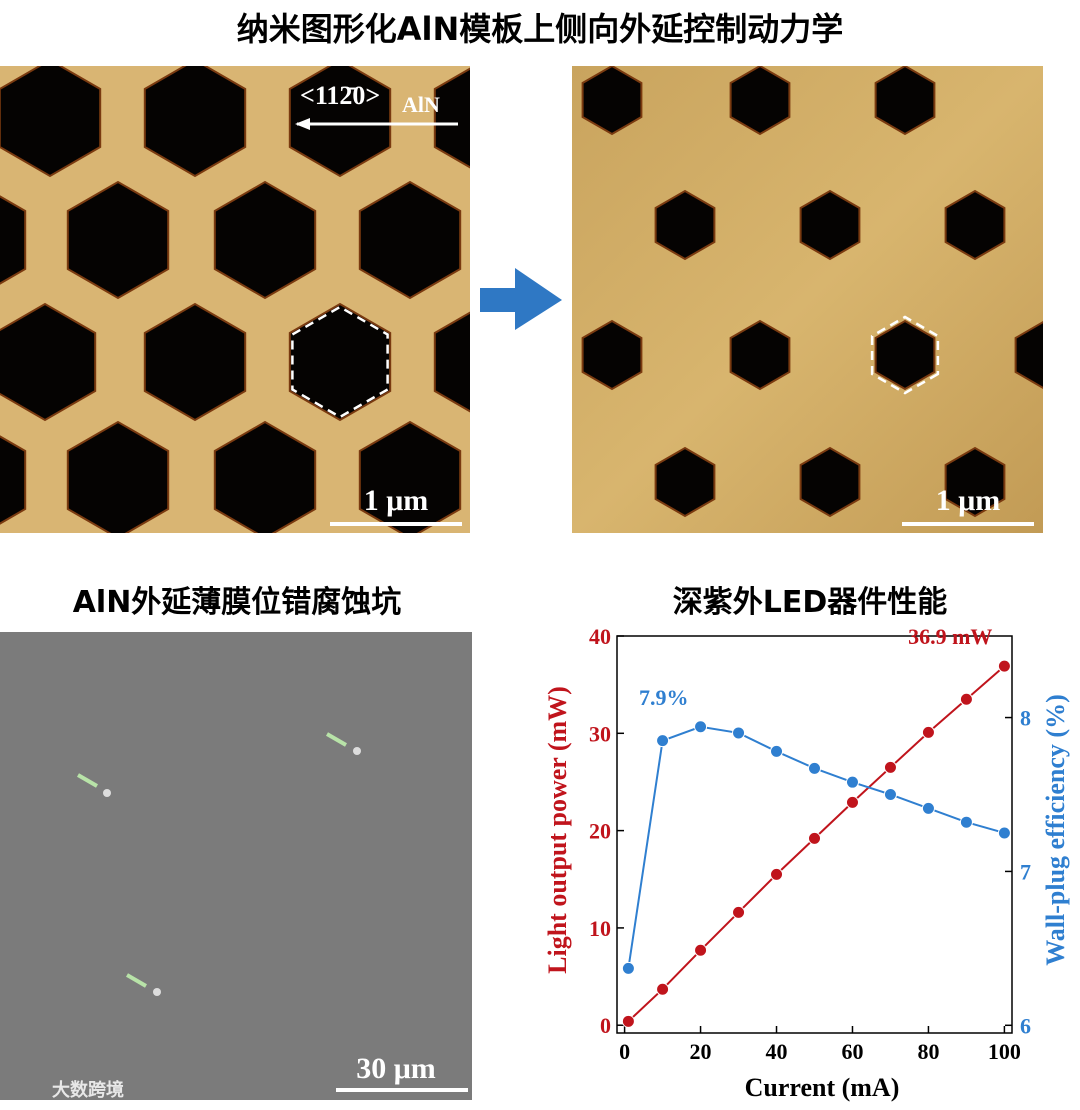 This screenshot has height=1110, width=1080. What do you see at coordinates (232, 871) in the screenshot?
I see `etch-pits` at bounding box center [232, 871].